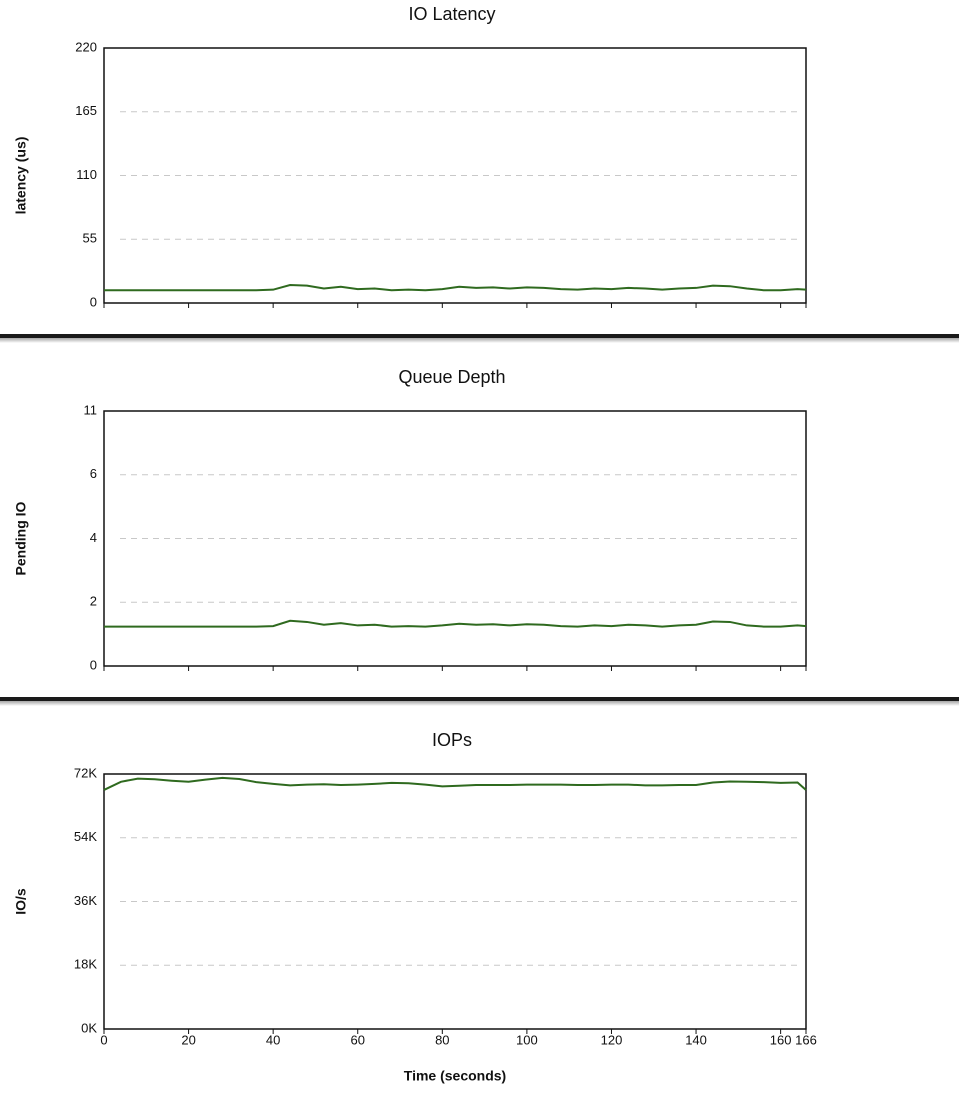 The image size is (959, 1098). What do you see at coordinates (358, 1039) in the screenshot?
I see `x-tick-label: 60` at bounding box center [358, 1039].